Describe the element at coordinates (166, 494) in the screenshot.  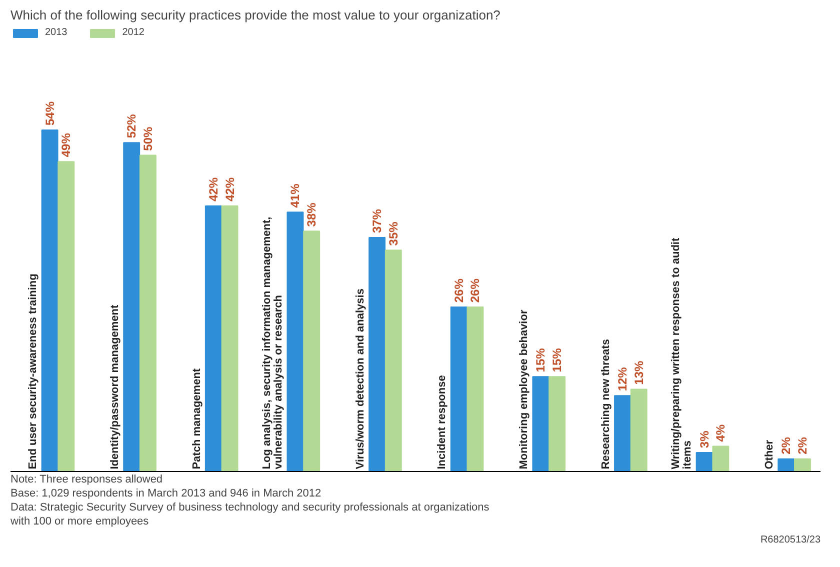
I see `text: Base: 1,029 respondents in March 2013 and 946 in March 2012` at that location.